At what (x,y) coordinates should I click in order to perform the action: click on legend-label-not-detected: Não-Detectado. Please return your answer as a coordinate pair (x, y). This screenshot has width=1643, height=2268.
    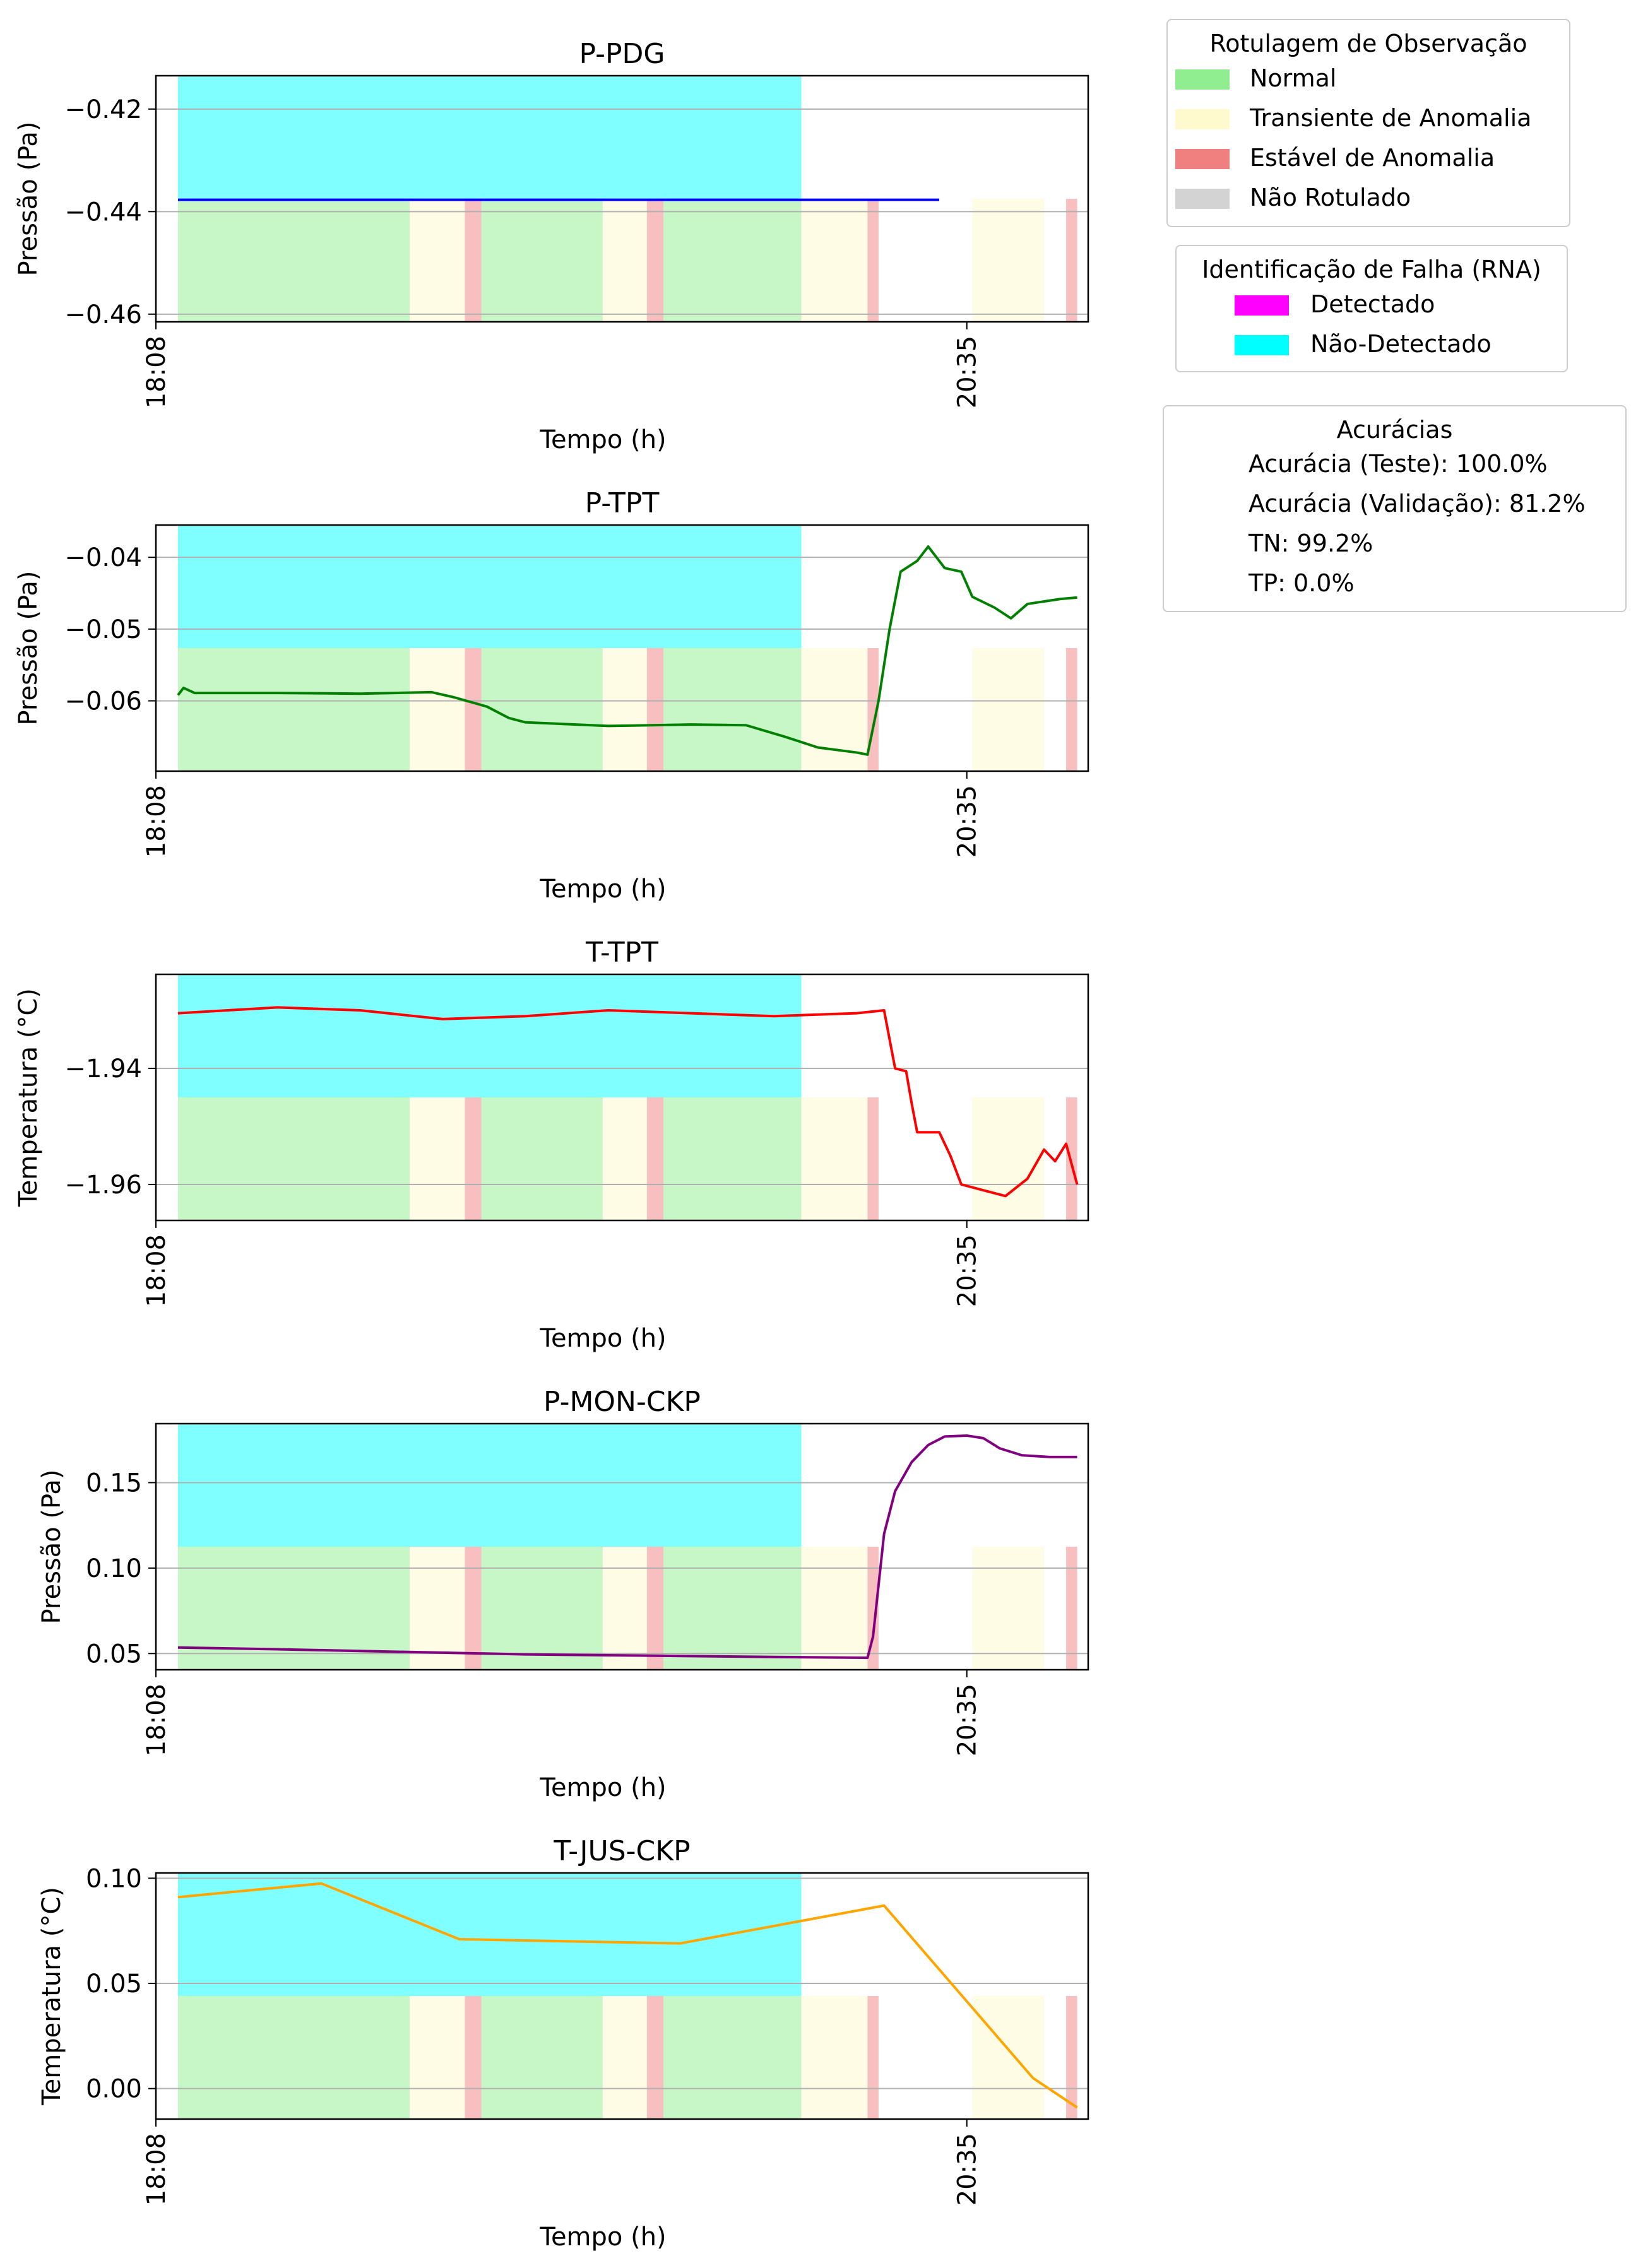
    Looking at the image, I should click on (1401, 344).